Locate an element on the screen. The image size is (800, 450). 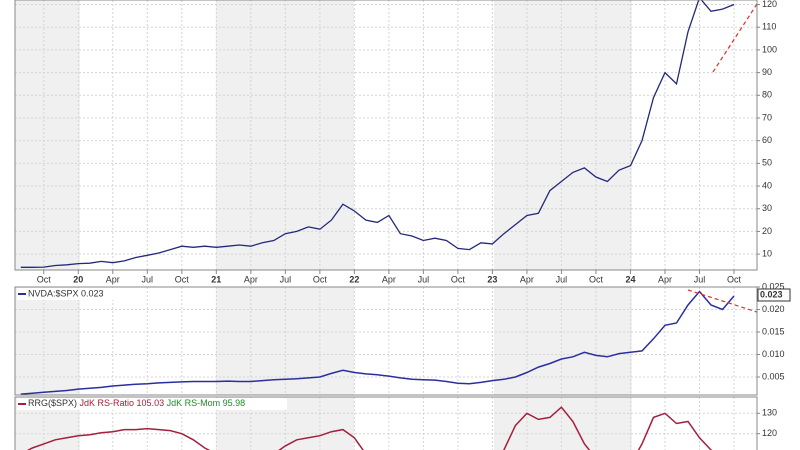
y-tick-label: 70 is located at coordinates (767, 117).